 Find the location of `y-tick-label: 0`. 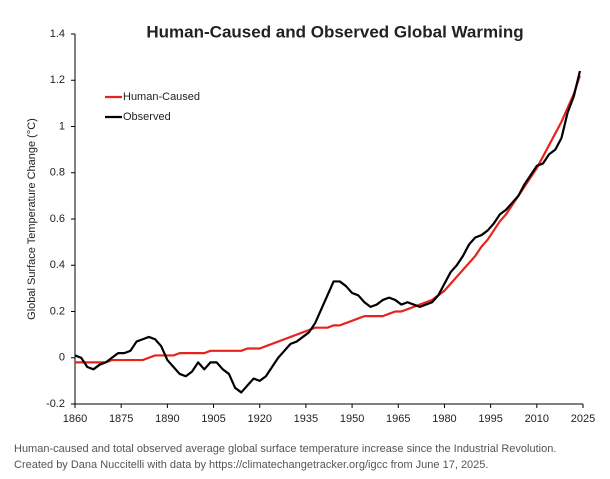

y-tick-label: 0 is located at coordinates (62, 358).